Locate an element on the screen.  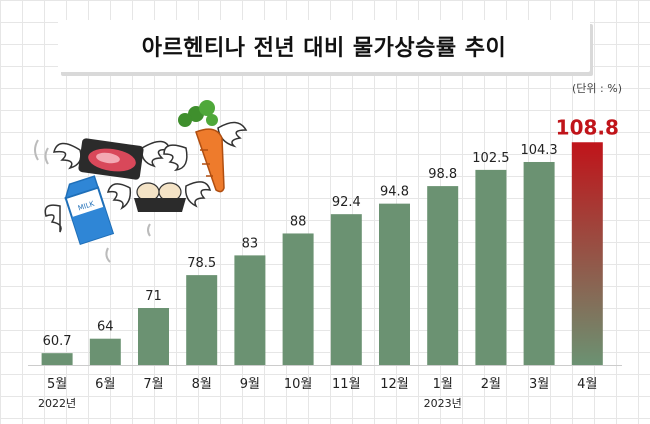
eggs-icon is located at coordinates (159, 209).